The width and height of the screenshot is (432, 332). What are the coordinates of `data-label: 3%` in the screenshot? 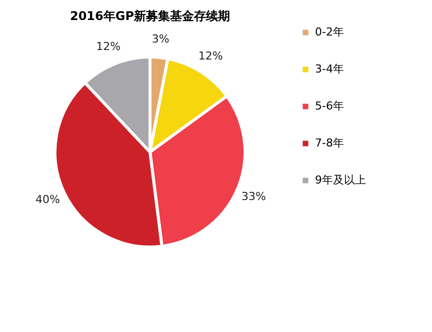 It's located at (161, 39).